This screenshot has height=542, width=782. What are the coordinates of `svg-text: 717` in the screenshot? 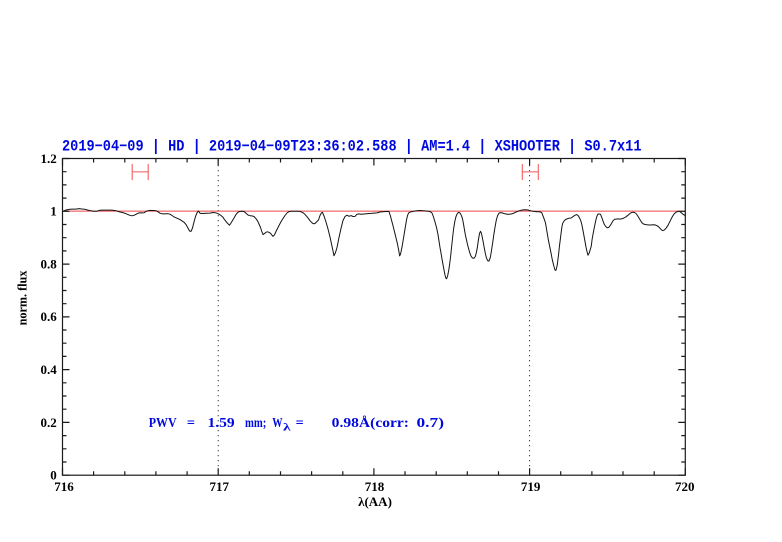 It's located at (219, 486).